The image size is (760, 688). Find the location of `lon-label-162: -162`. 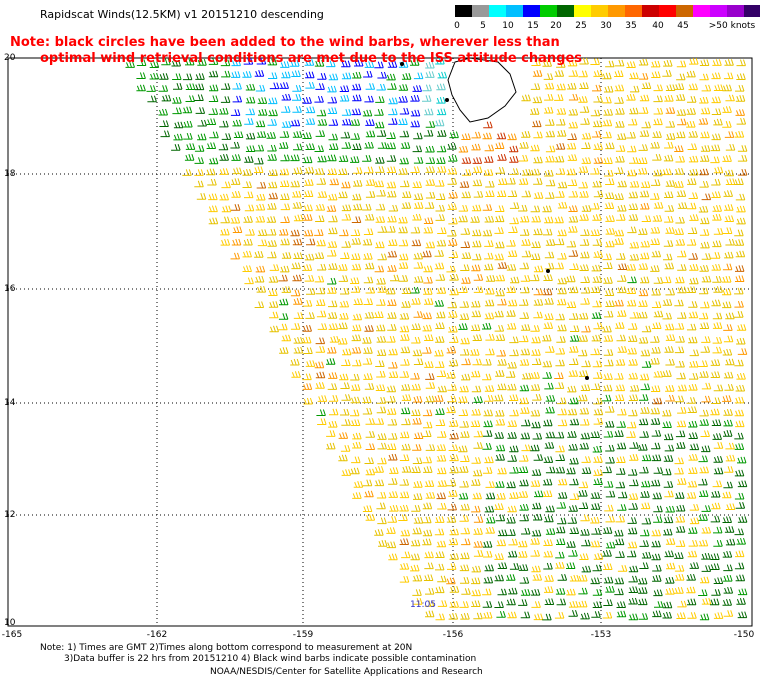

lon-label-162: -162 is located at coordinates (157, 635).